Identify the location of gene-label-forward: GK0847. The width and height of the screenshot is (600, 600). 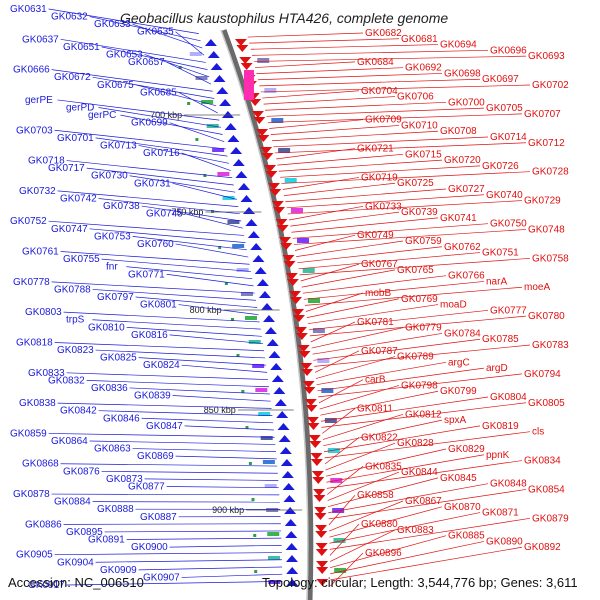
(164, 426).